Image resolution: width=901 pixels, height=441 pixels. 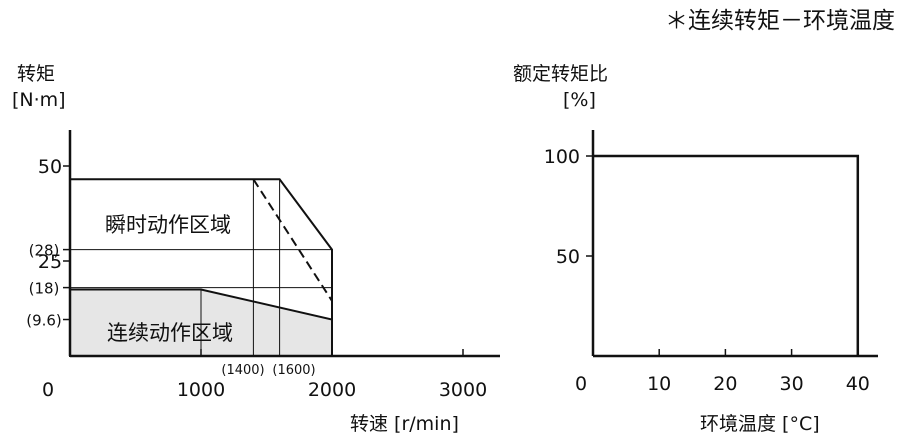 I want to click on right-y-tick-label-50: 50, so click(x=568, y=257).